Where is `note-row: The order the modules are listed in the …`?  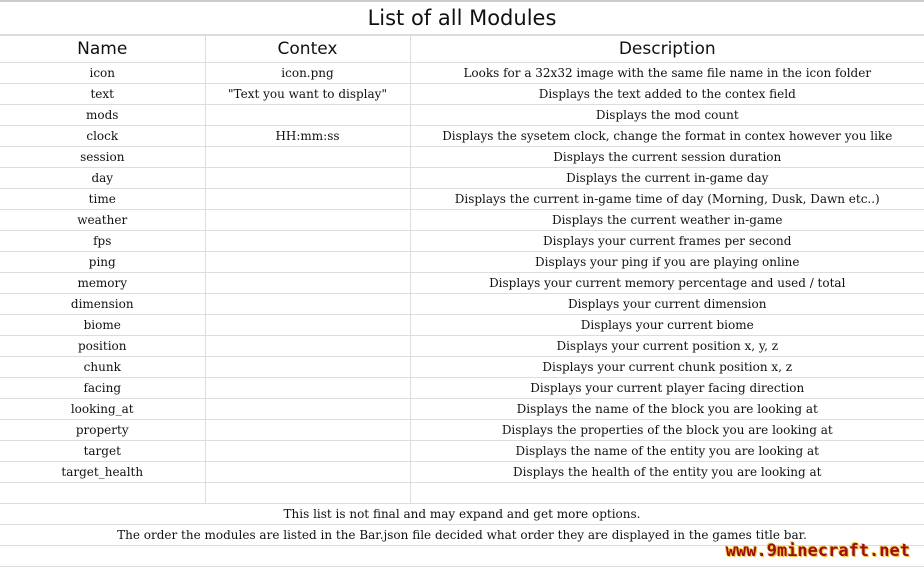 note-row: The order the modules are listed in the … is located at coordinates (462, 535).